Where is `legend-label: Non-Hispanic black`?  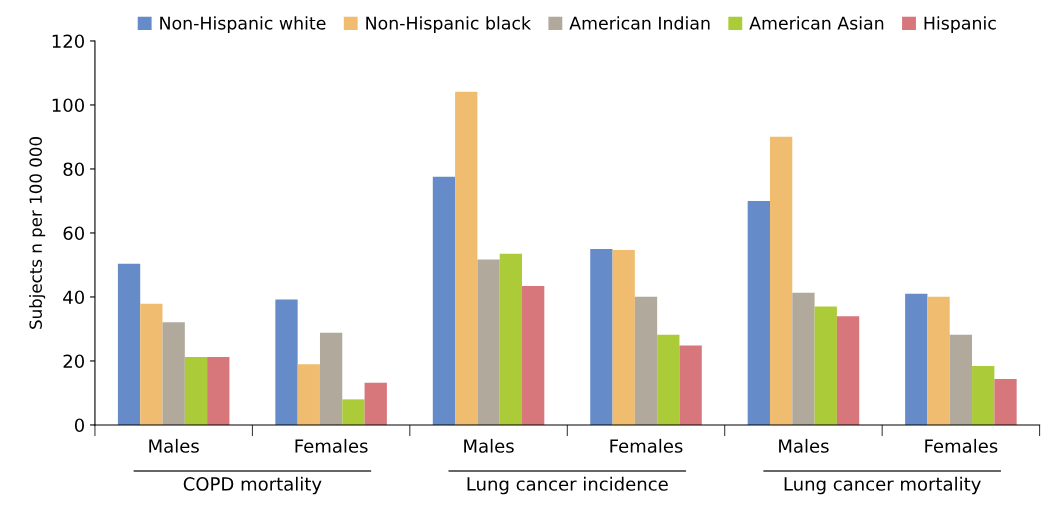
legend-label: Non-Hispanic black is located at coordinates (448, 25).